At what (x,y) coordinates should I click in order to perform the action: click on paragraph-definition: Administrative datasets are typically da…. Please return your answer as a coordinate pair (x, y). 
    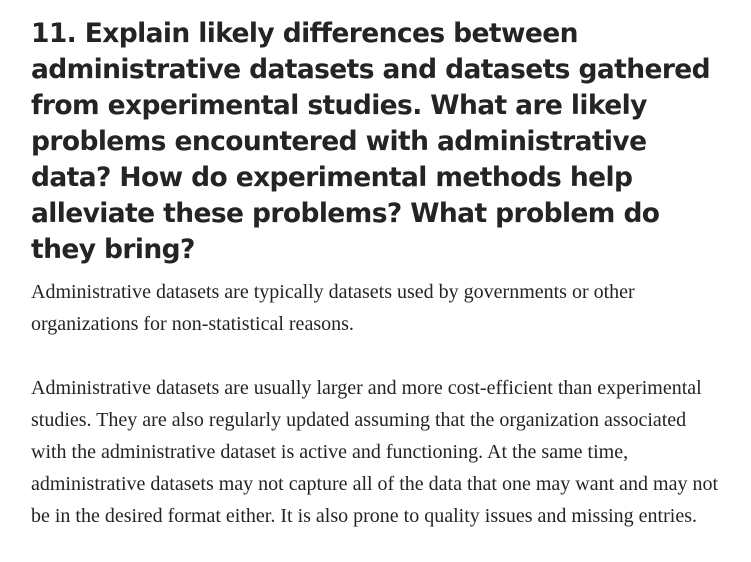
    Looking at the image, I should click on (333, 308).